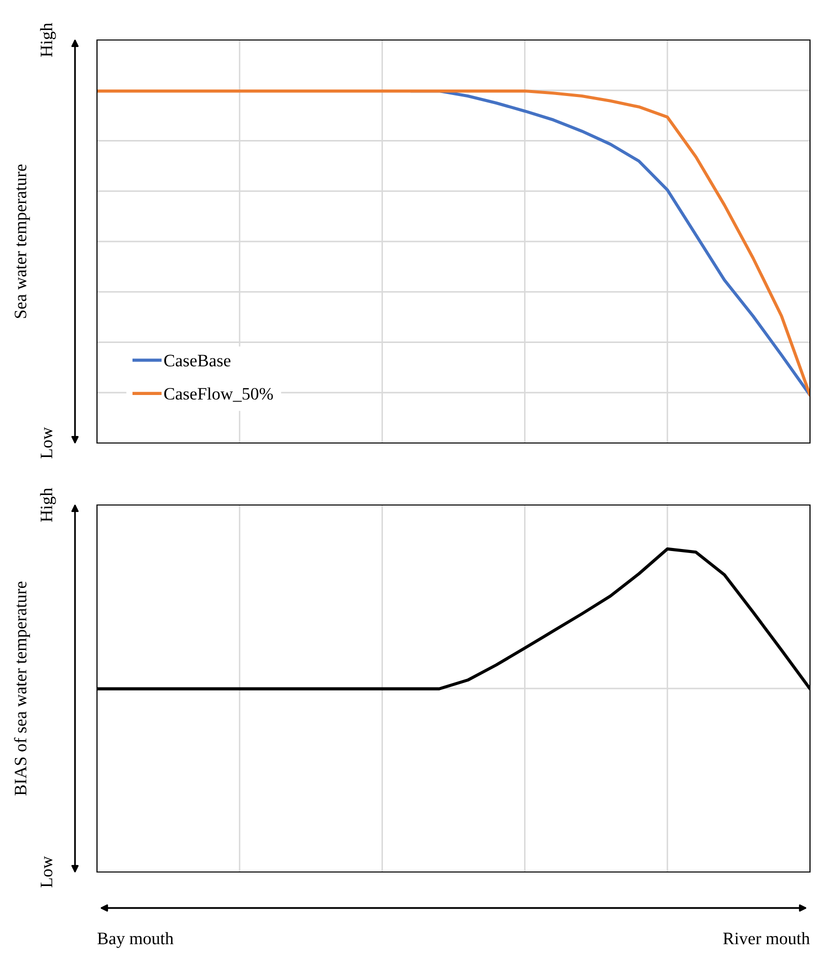 The width and height of the screenshot is (814, 953). What do you see at coordinates (136, 940) in the screenshot?
I see `text: Bay mouth` at bounding box center [136, 940].